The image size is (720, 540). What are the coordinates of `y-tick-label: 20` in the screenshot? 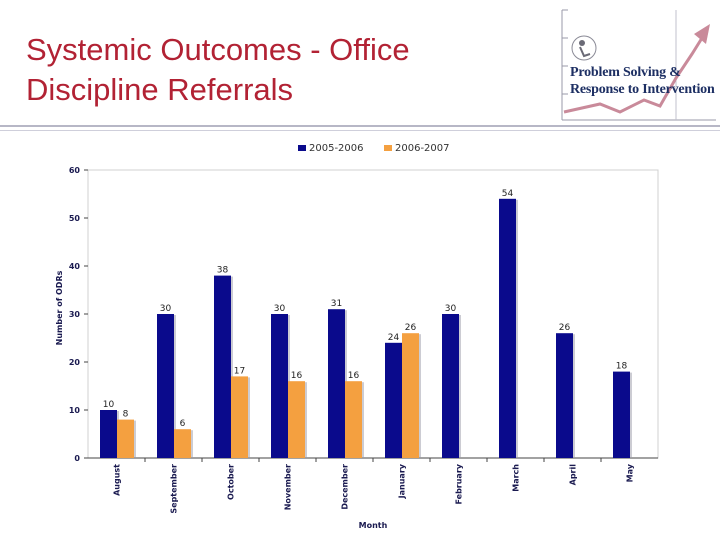 It's located at (75, 362).